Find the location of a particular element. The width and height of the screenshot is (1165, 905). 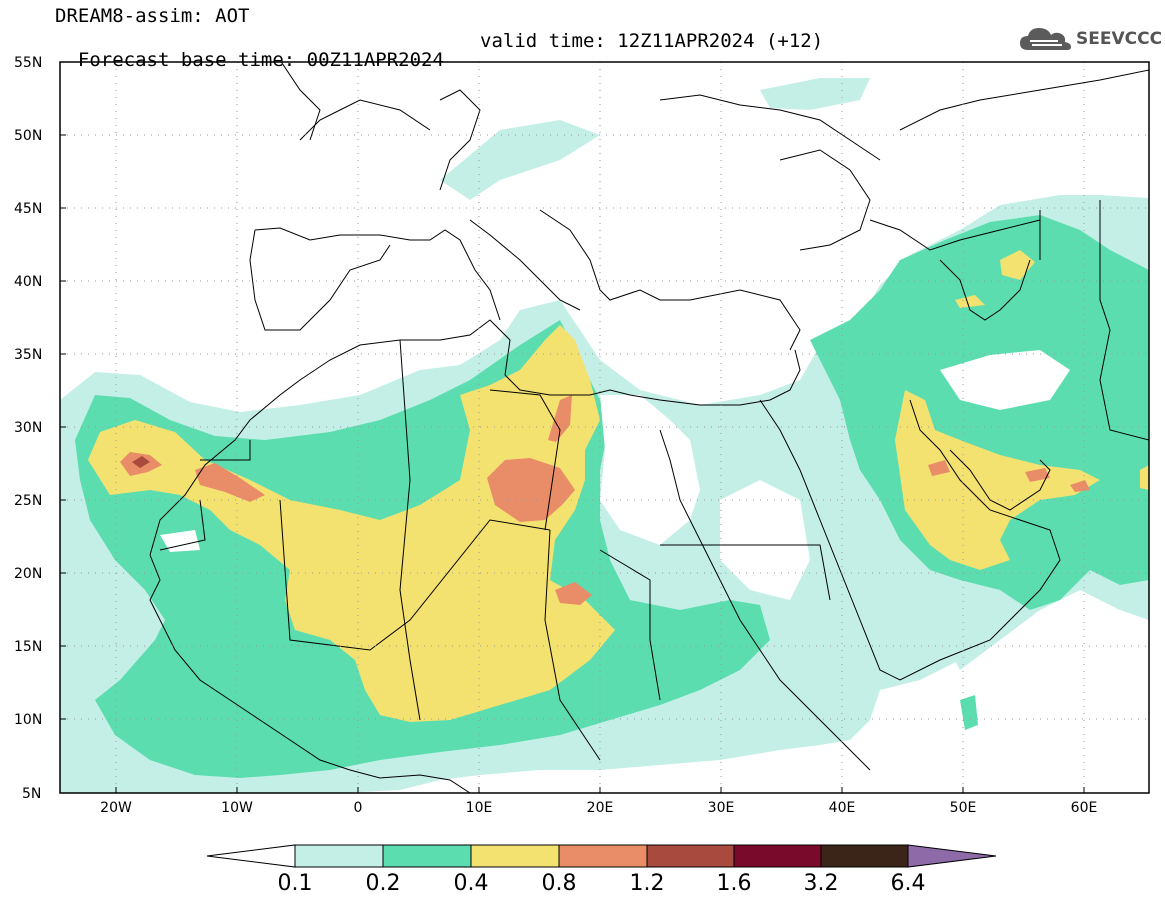

colorbar-label: 0.2 is located at coordinates (383, 883).